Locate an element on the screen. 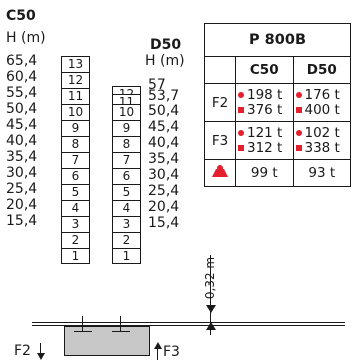 The width and height of the screenshot is (357, 363). d50-level: 9 is located at coordinates (126, 128).